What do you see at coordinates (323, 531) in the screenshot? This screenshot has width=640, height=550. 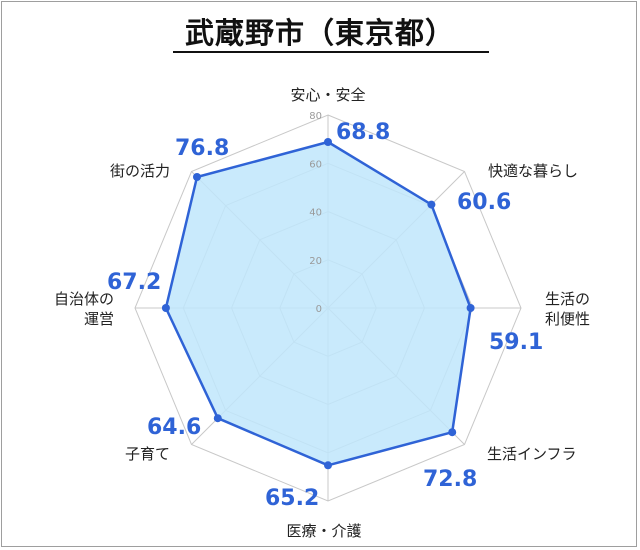 I see `axis-label: 医療・介護` at bounding box center [323, 531].